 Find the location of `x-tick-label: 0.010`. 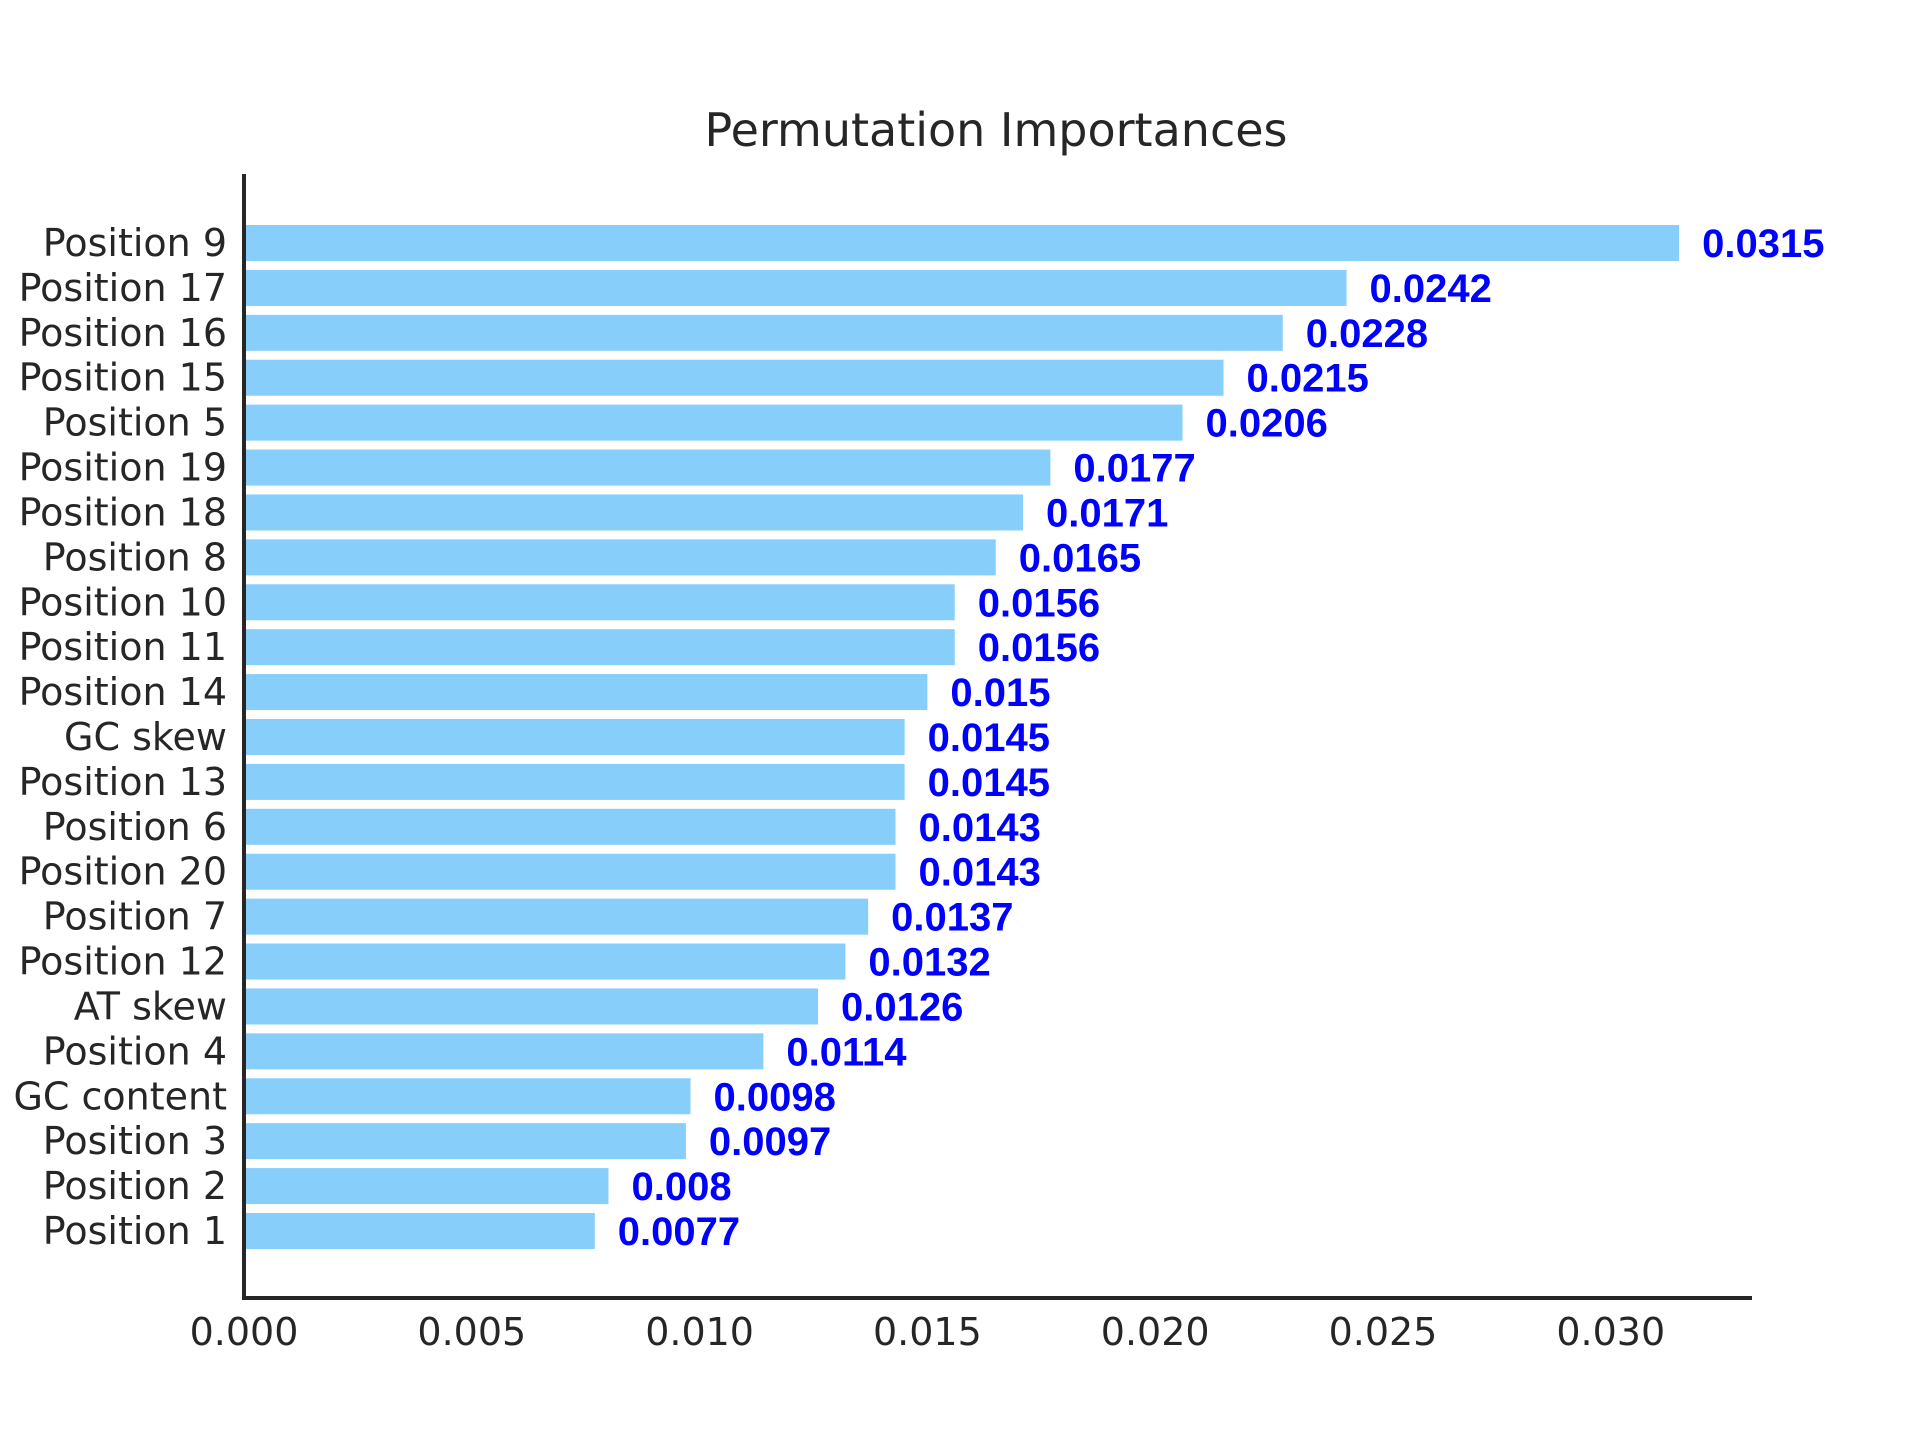

x-tick-label: 0.010 is located at coordinates (699, 1332).